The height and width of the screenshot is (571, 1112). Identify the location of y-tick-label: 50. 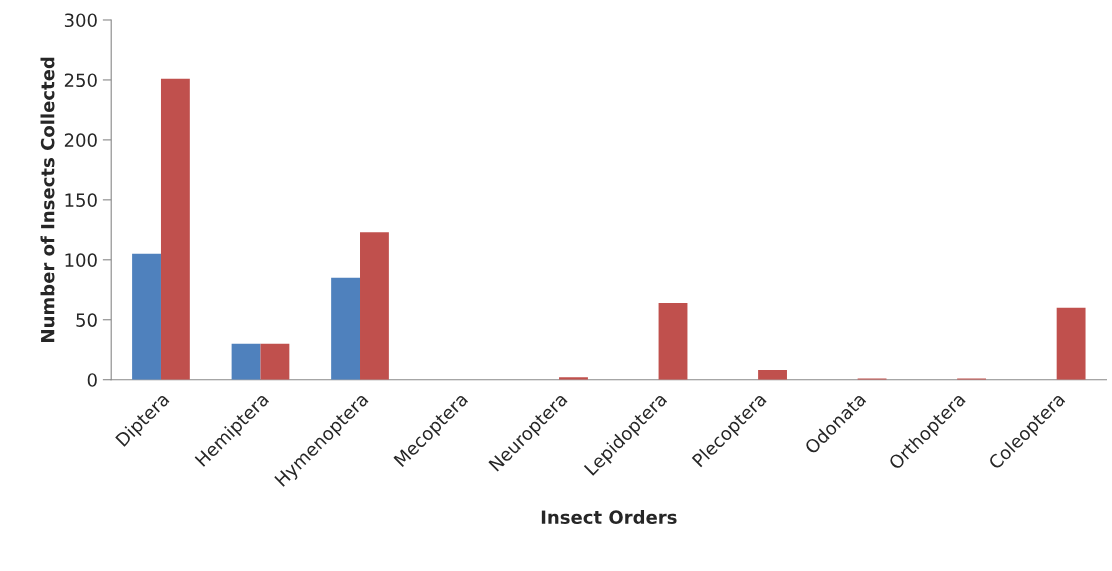
(86, 320).